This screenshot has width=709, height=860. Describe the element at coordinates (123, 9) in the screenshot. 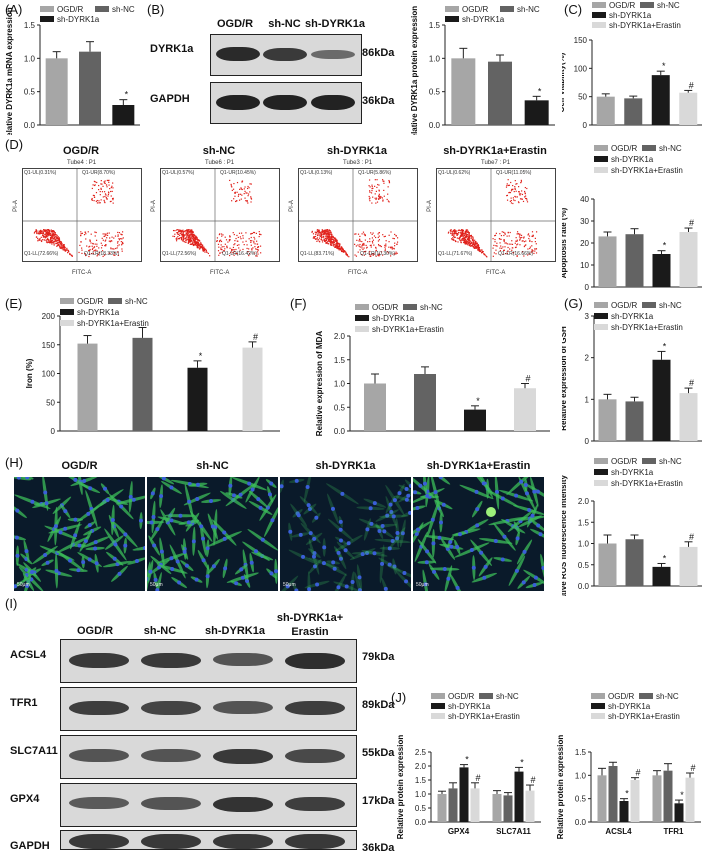

I see `legend-label-shnc: sh-NC` at that location.